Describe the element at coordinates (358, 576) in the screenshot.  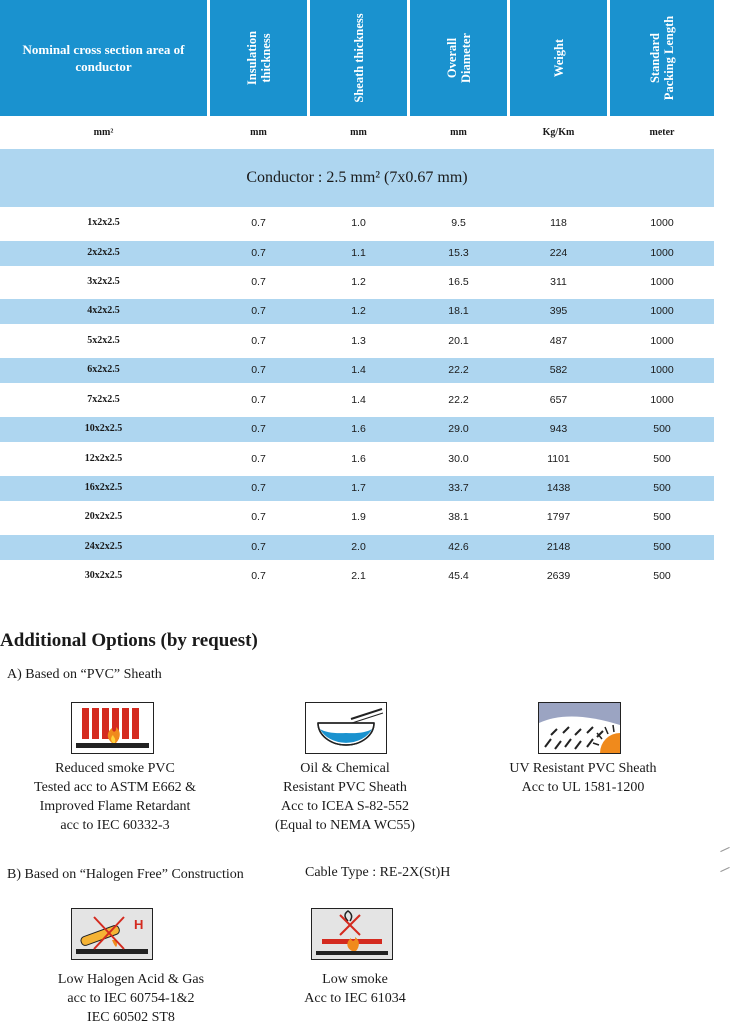
I see `cell-sheath: 2.1` at that location.